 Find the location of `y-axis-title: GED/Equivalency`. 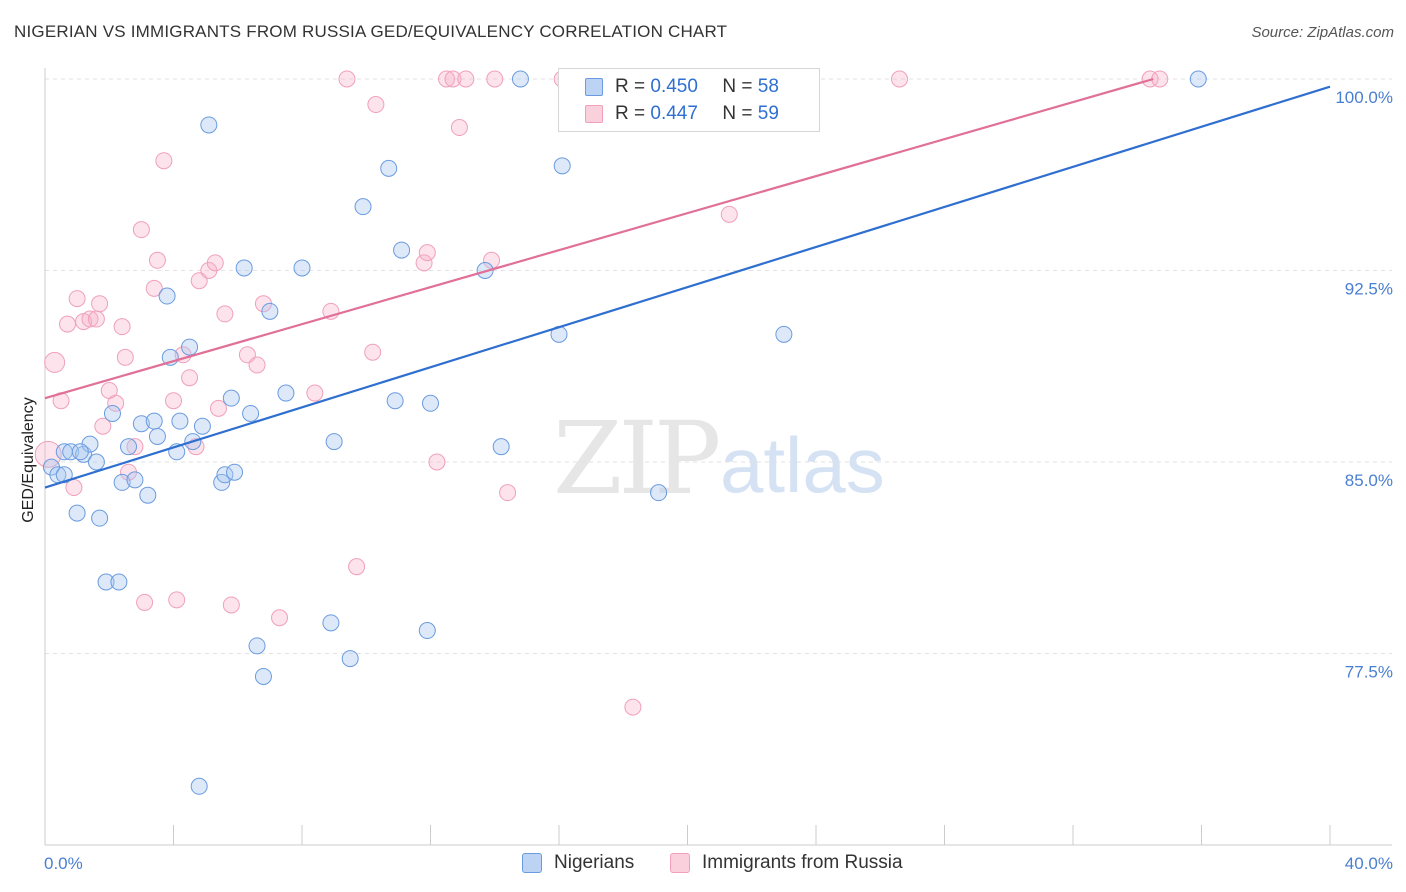

y-axis-title: GED/Equivalency is located at coordinates (28, 459).